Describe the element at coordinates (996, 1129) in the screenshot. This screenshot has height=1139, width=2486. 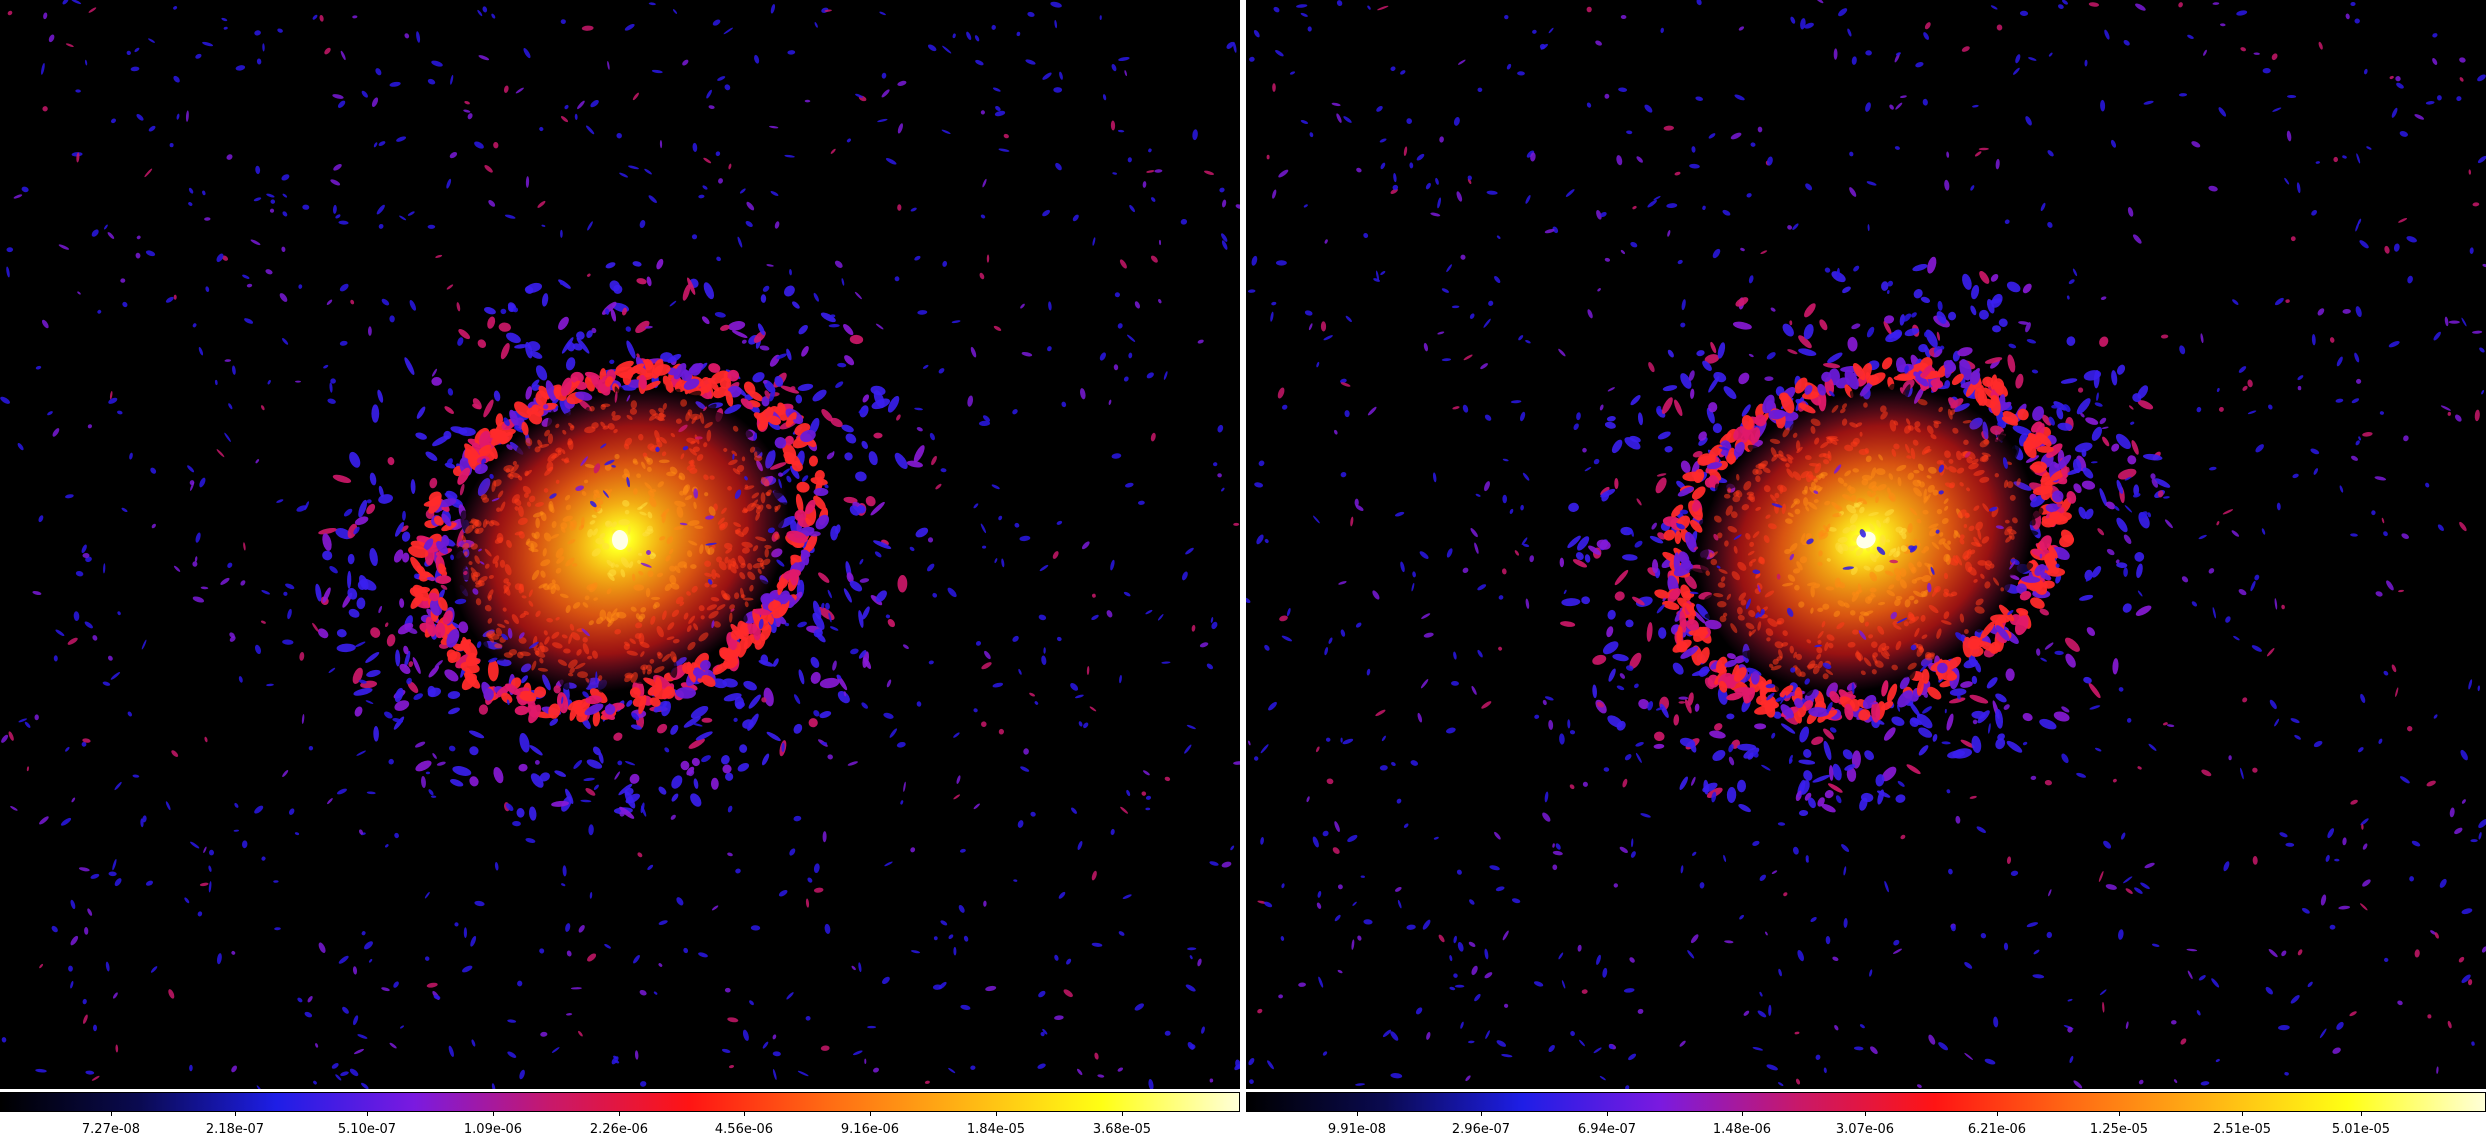
I see `colorbar-tick-label: 1.84e-05` at that location.